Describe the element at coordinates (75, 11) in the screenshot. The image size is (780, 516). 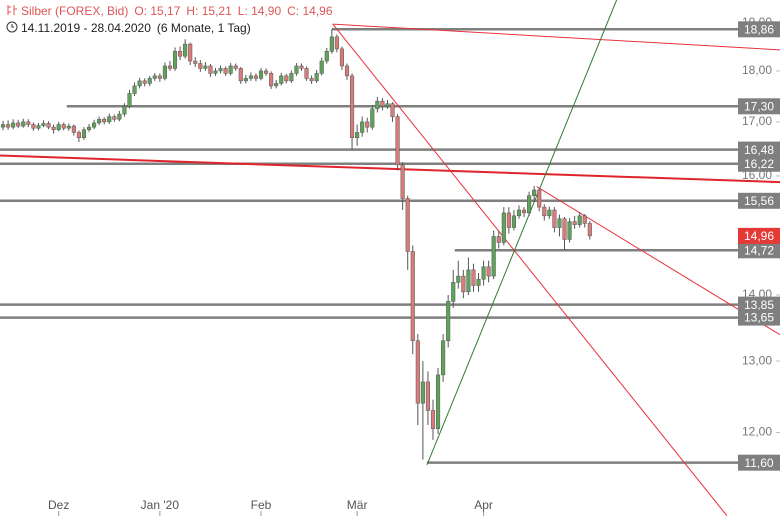
I see `title: Silber (FOREX, Bid)` at that location.